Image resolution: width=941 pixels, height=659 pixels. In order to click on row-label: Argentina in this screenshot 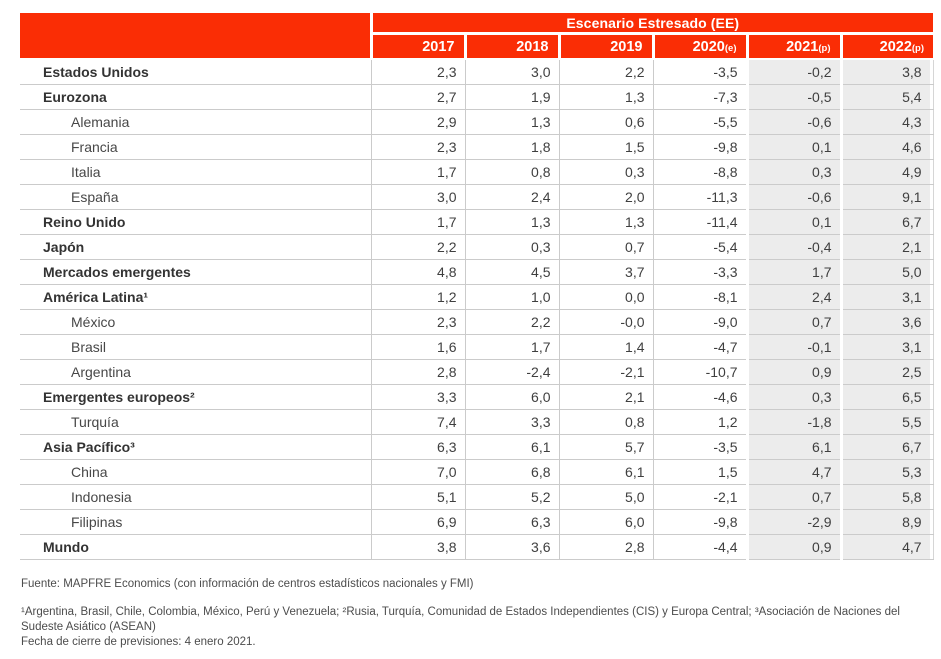, I will do `click(195, 372)`.